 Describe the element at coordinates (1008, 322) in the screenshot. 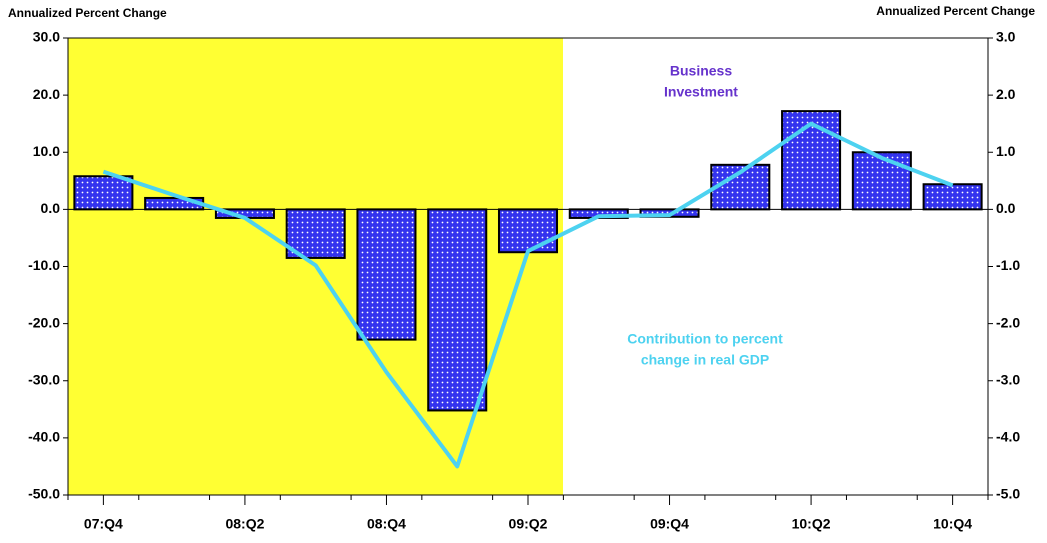

I see `y2-tick-label: -2.0` at that location.